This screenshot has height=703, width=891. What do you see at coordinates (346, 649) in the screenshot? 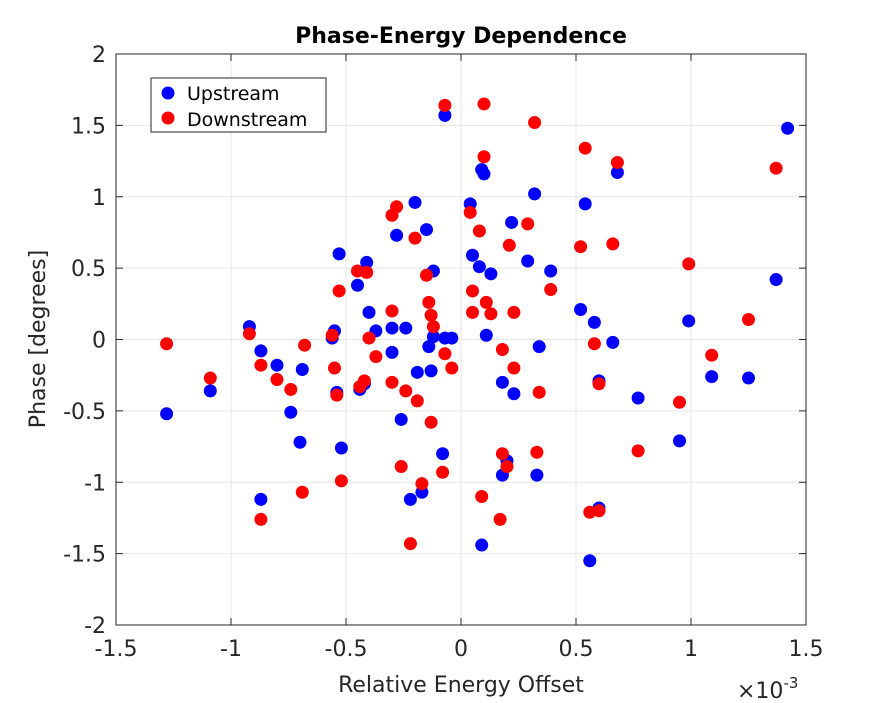
I see `x-tick-label: -0.5` at bounding box center [346, 649].